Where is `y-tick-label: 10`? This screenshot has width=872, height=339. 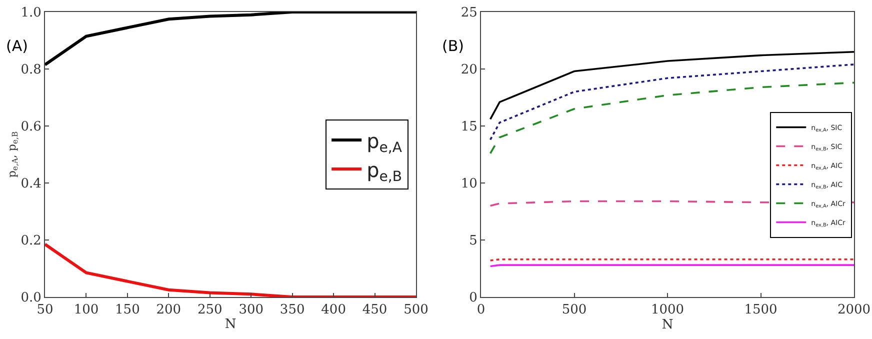
y-tick-label: 10 is located at coordinates (469, 184).